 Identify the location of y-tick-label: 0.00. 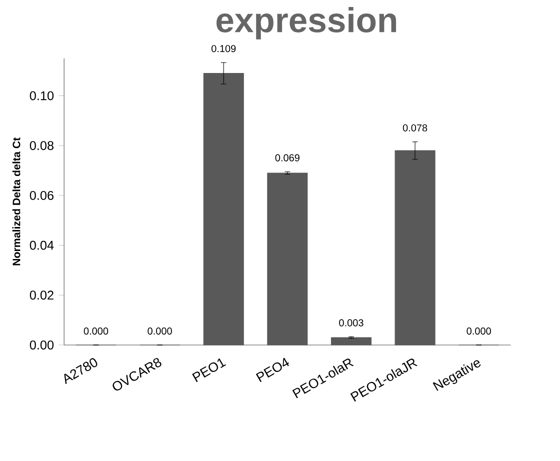
(42, 345).